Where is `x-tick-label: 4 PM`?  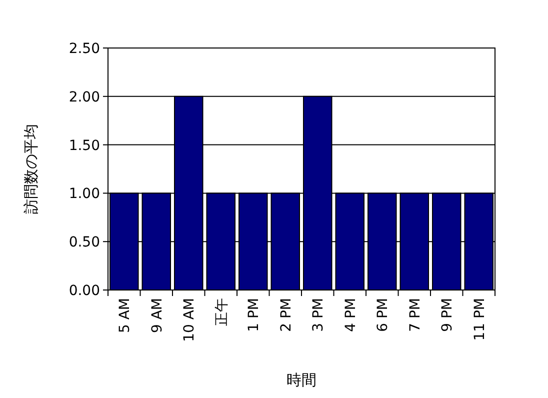 x-tick-label: 4 PM is located at coordinates (350, 315).